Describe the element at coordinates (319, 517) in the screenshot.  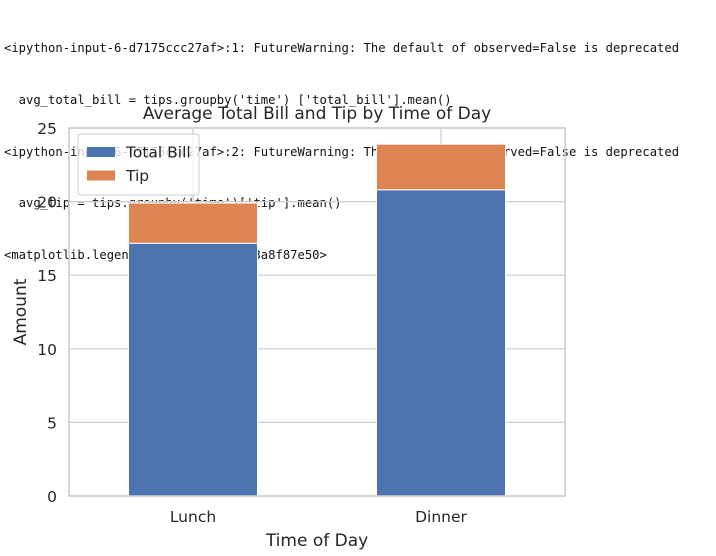
I see `x-tick-labels: Lunch Dinner` at that location.